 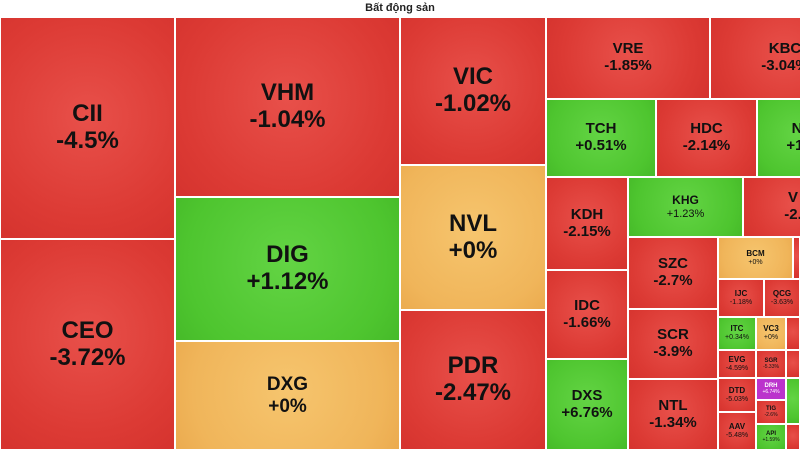 What do you see at coordinates (741, 302) in the screenshot?
I see `tile-change: -1.18%` at bounding box center [741, 302].